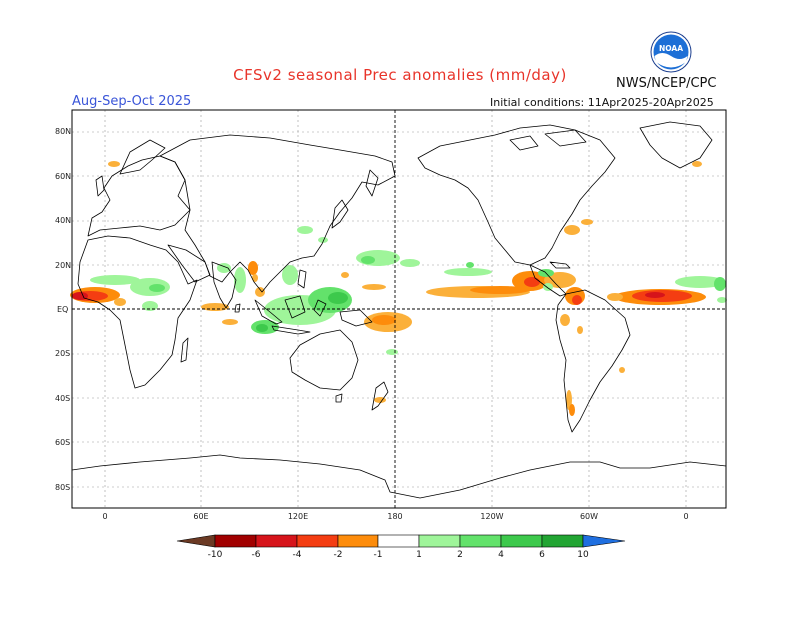 The width and height of the screenshot is (800, 618). What do you see at coordinates (62, 487) in the screenshot?
I see `lat-label-80s: 80S` at bounding box center [62, 487].